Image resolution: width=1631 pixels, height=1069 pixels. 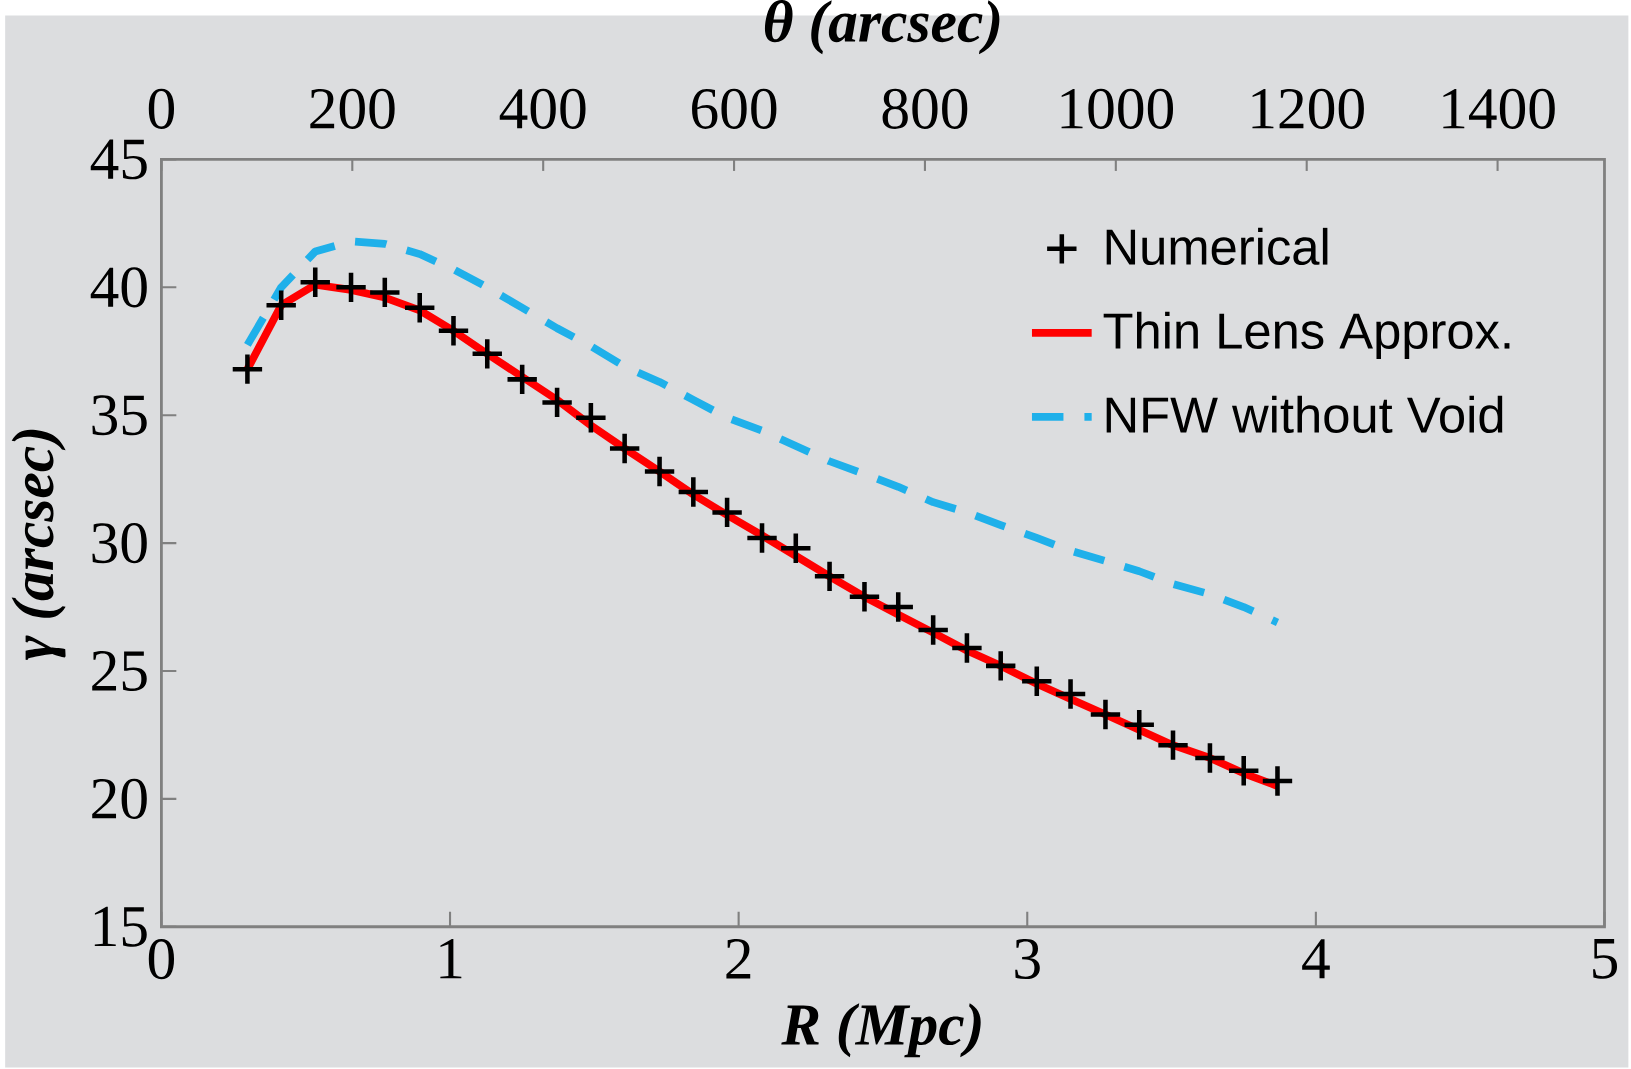 What do you see at coordinates (542, 108) in the screenshot?
I see `x2-tick-label: 400` at bounding box center [542, 108].